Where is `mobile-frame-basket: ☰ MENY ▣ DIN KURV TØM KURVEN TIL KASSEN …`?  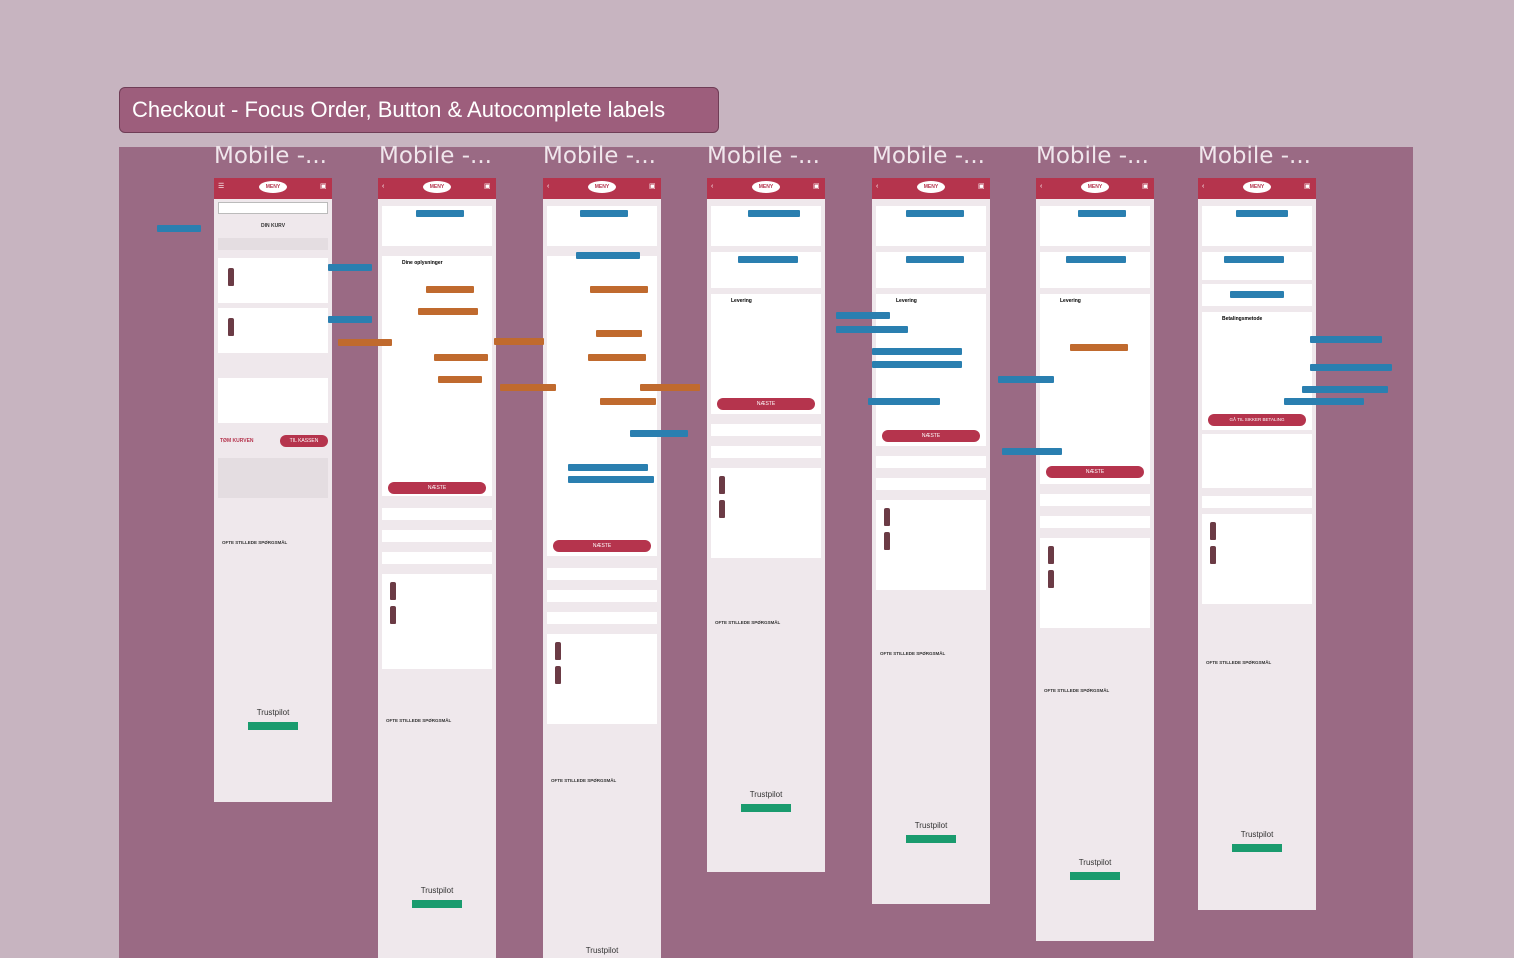
mobile-frame-basket: ☰ MENY ▣ DIN KURV TØM KURVEN TIL KASSEN … is located at coordinates (273, 490).